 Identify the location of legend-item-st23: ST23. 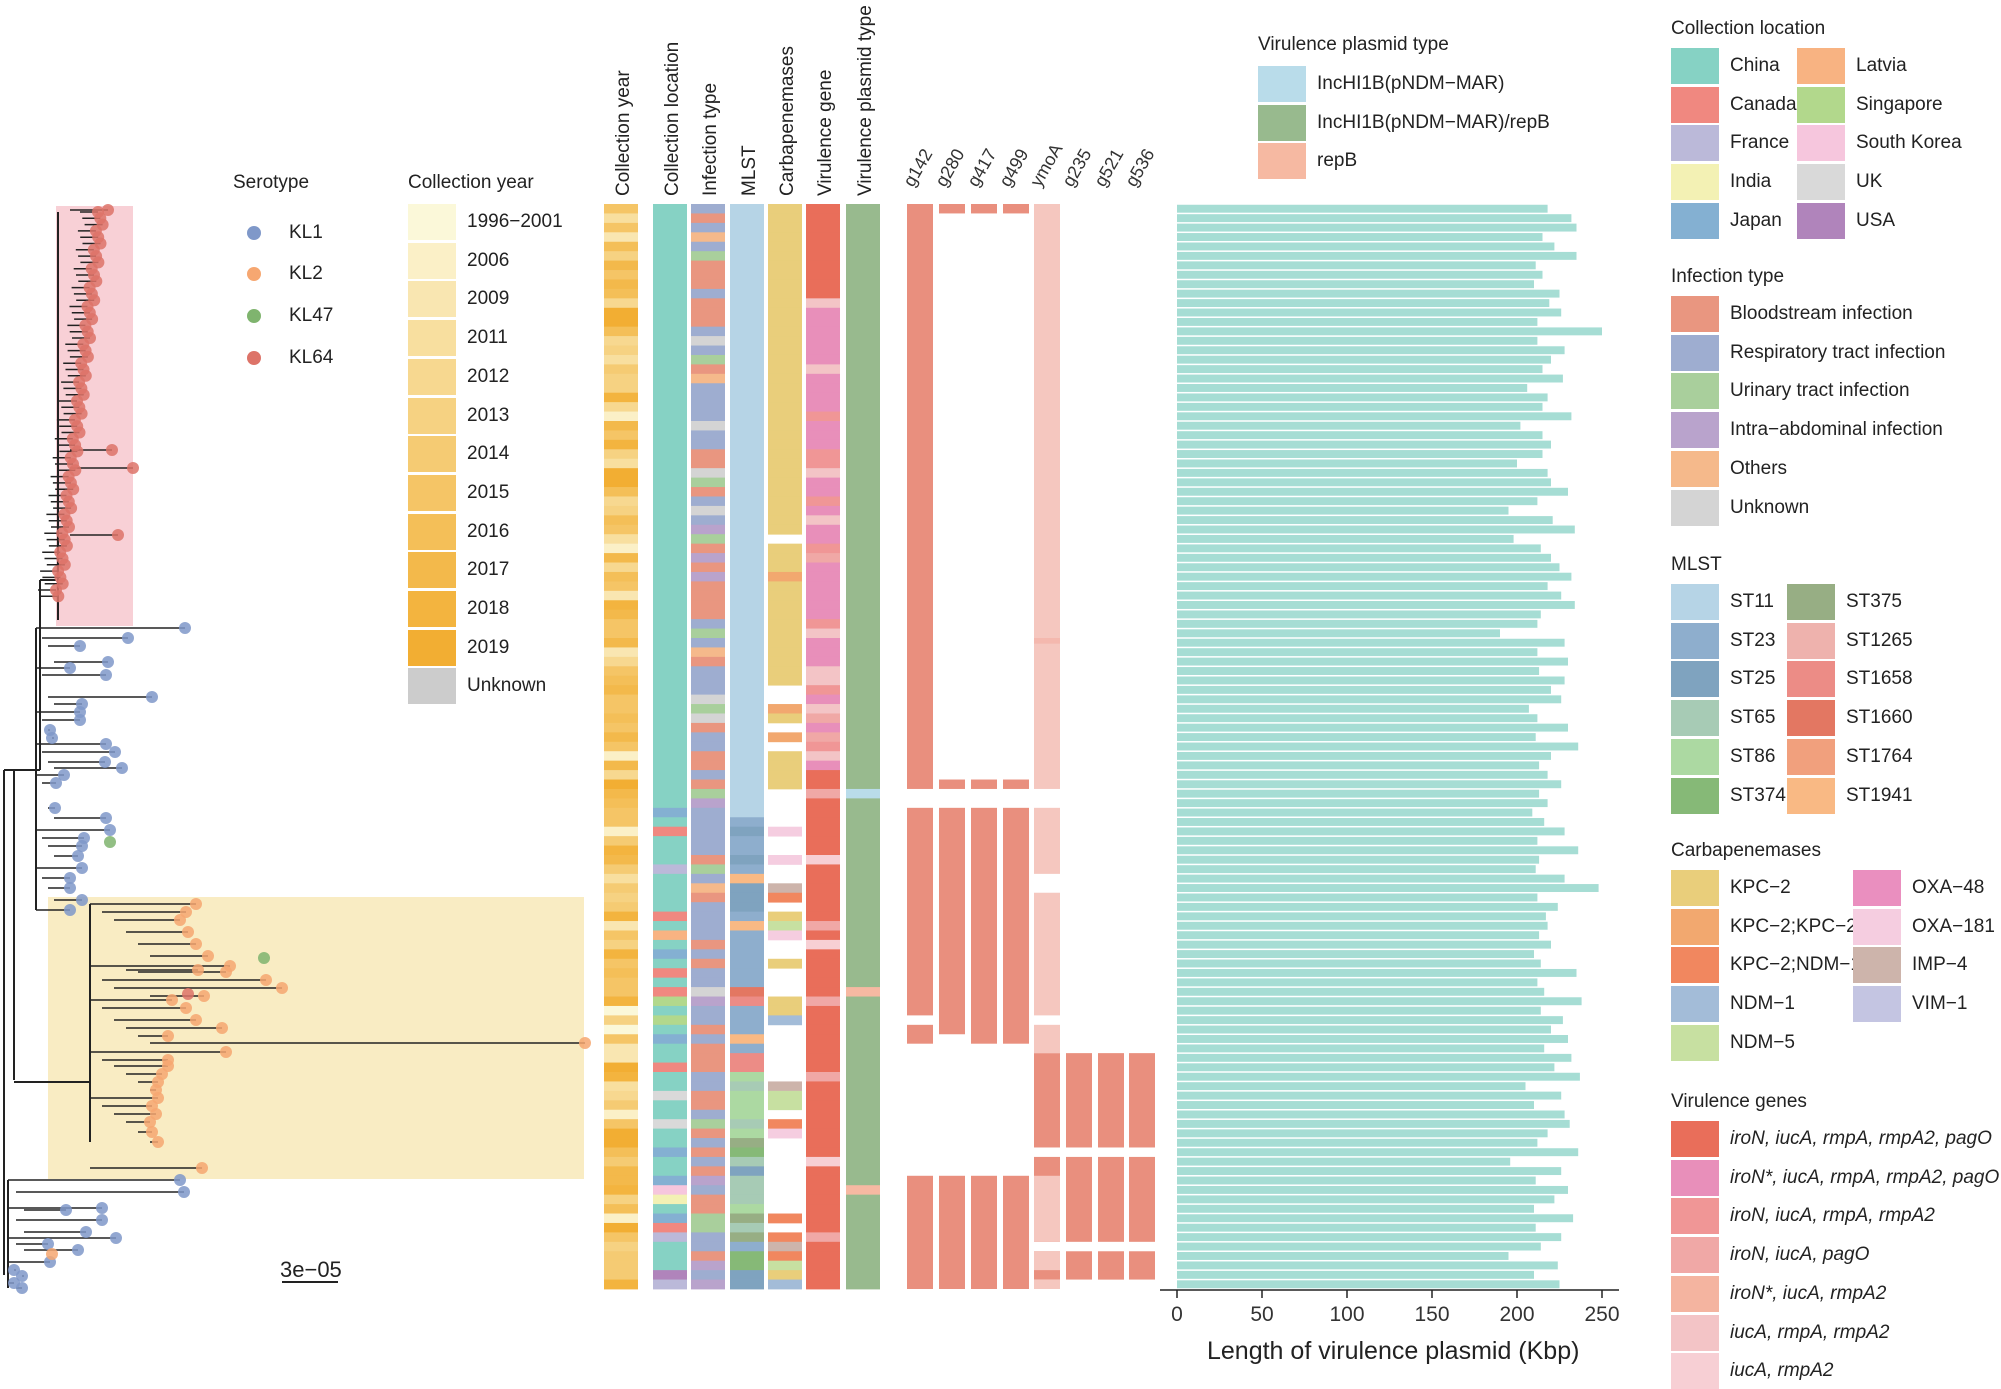
(1723, 640).